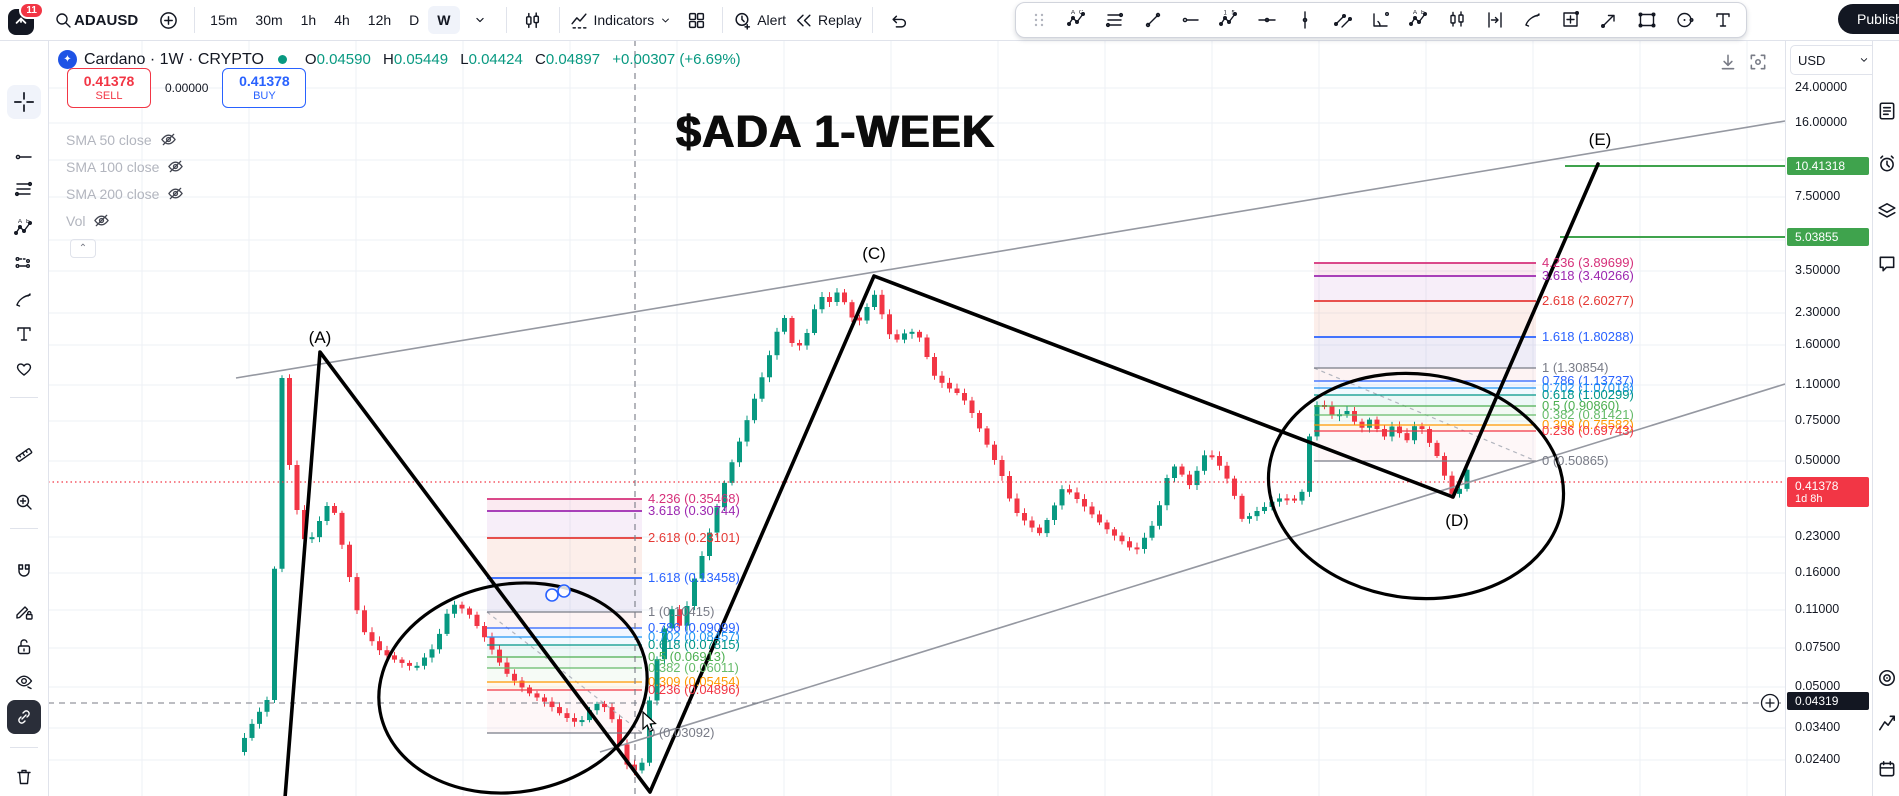  Describe the element at coordinates (24, 502) in the screenshot. I see `zoom-in-tool` at that location.